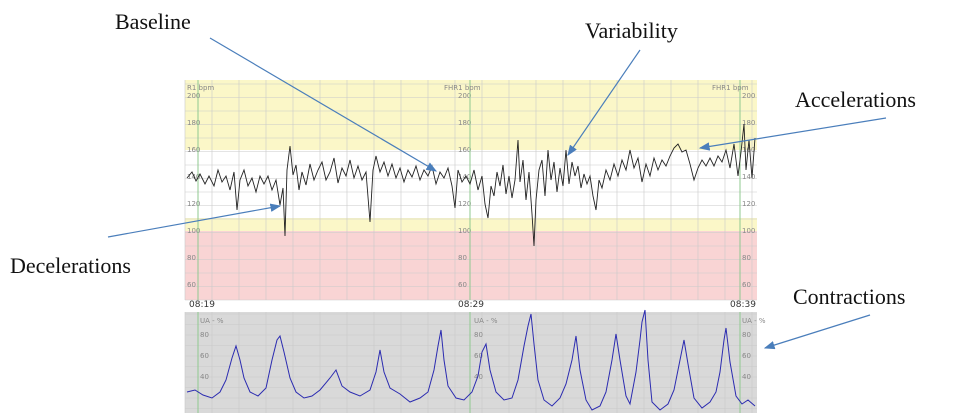 This screenshot has height=413, width=955. Describe the element at coordinates (153, 21) in the screenshot. I see `annotation: Baseline` at that location.